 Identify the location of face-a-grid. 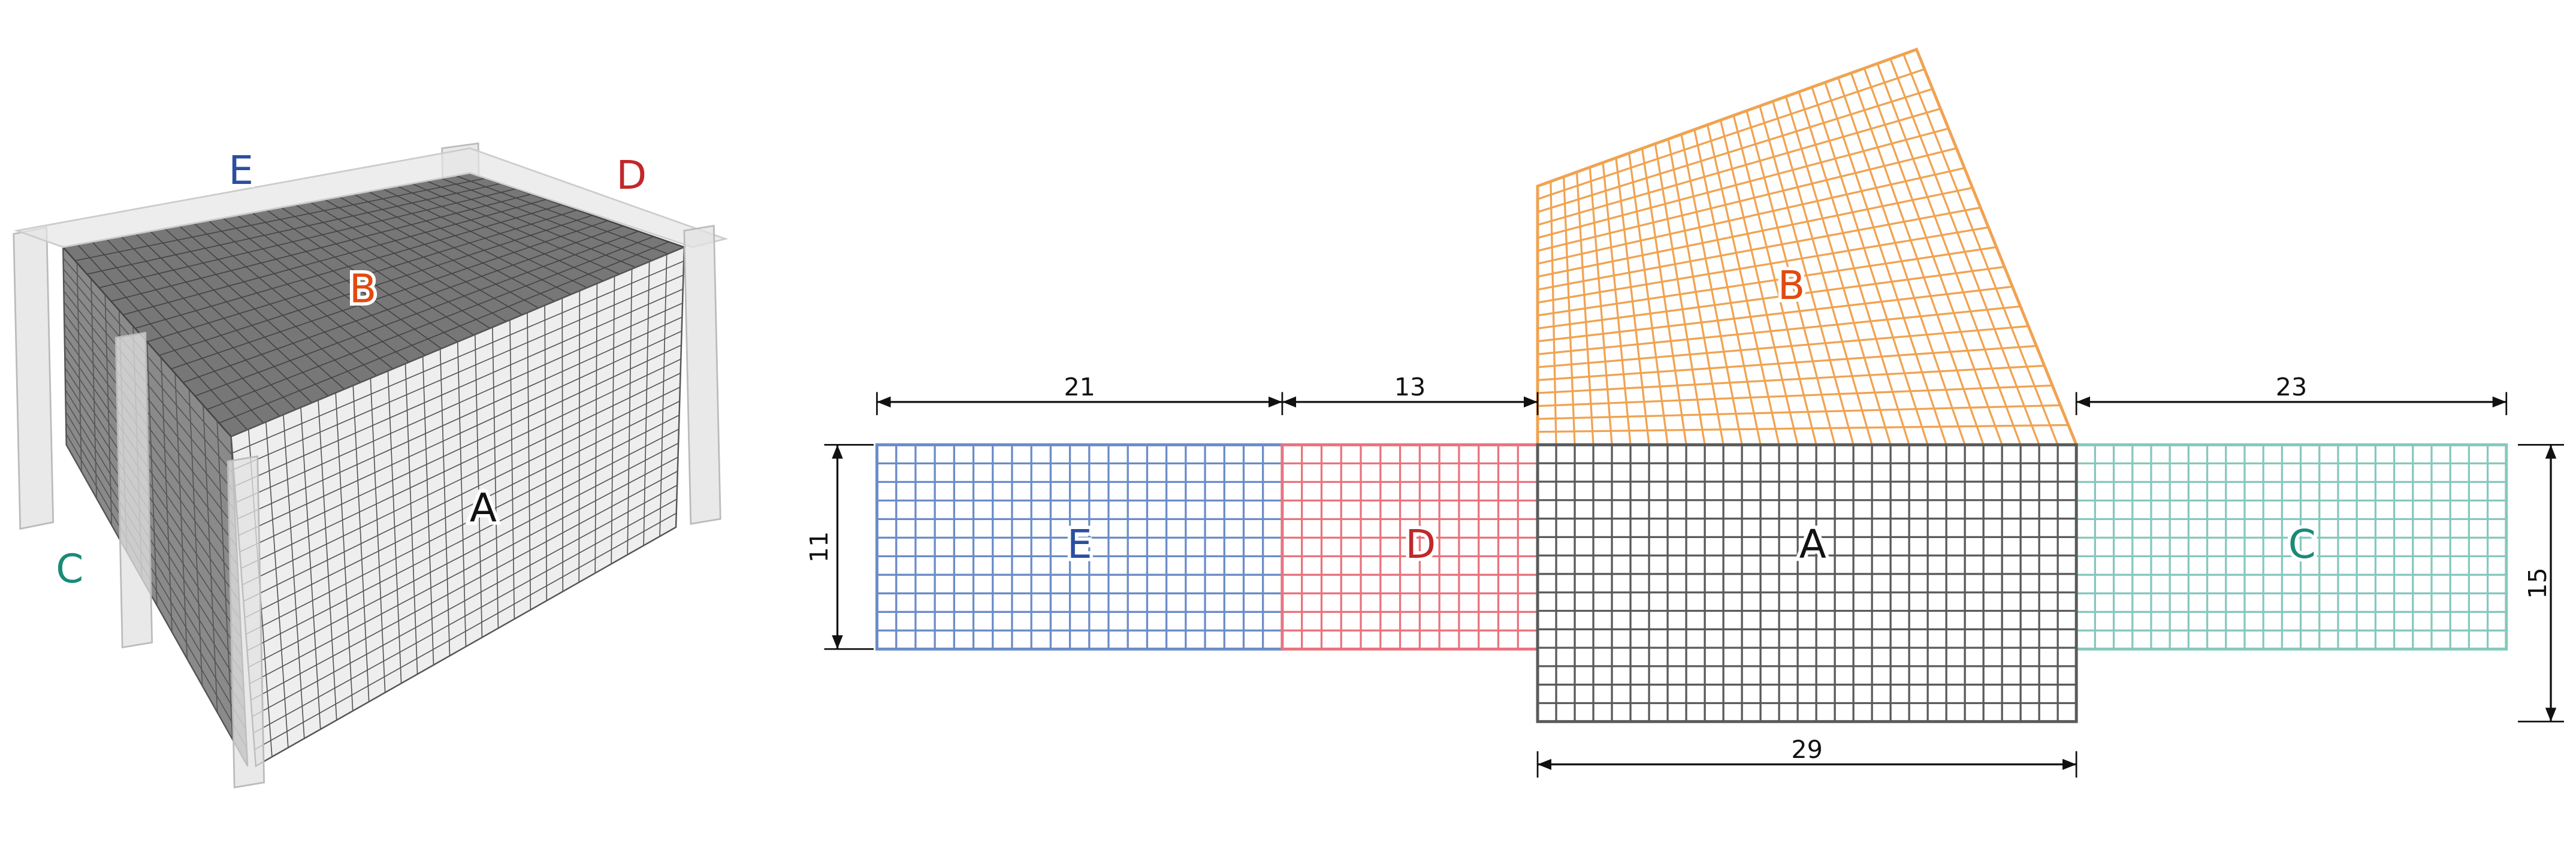
(1807, 583).